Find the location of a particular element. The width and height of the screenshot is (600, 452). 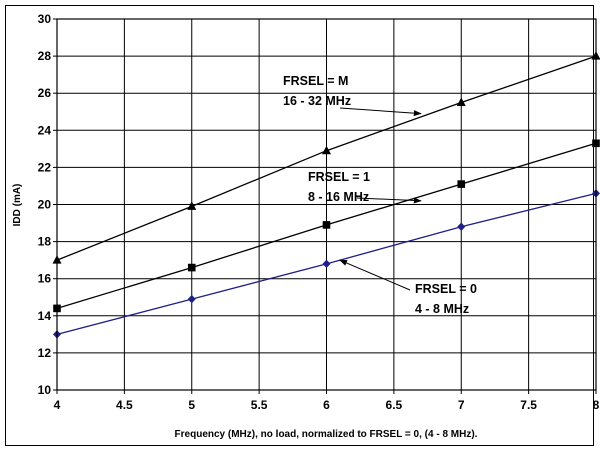

annotation-label-3: FRSEL = 0 is located at coordinates (446, 289).